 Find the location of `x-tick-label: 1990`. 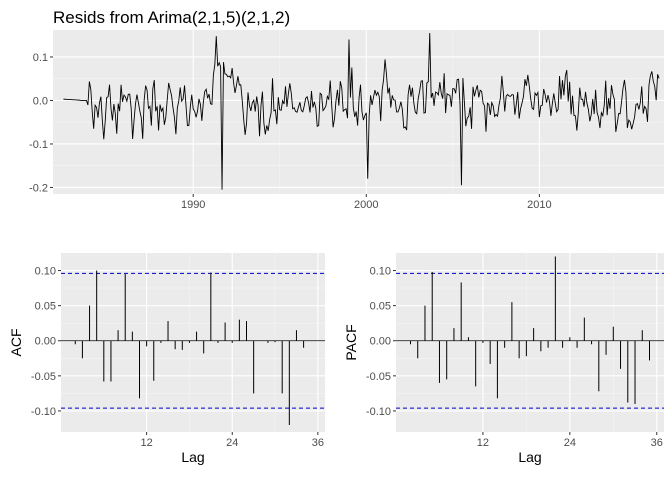

x-tick-label: 1990 is located at coordinates (193, 205).